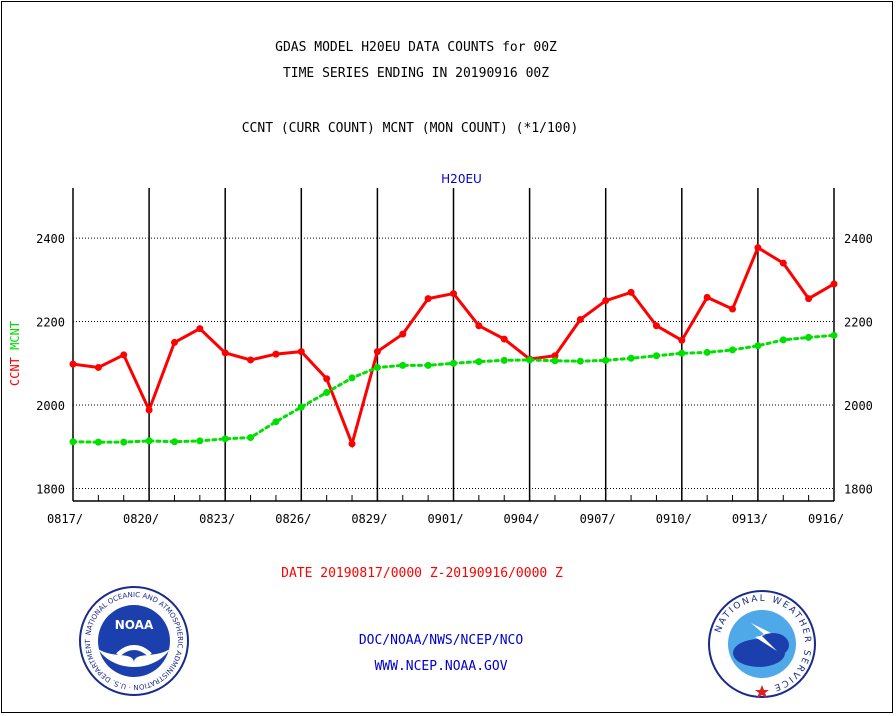  Describe the element at coordinates (416, 47) in the screenshot. I see `chart-title-line1: GDAS MODEL H20EU DATA COUNTS for 00Z` at that location.